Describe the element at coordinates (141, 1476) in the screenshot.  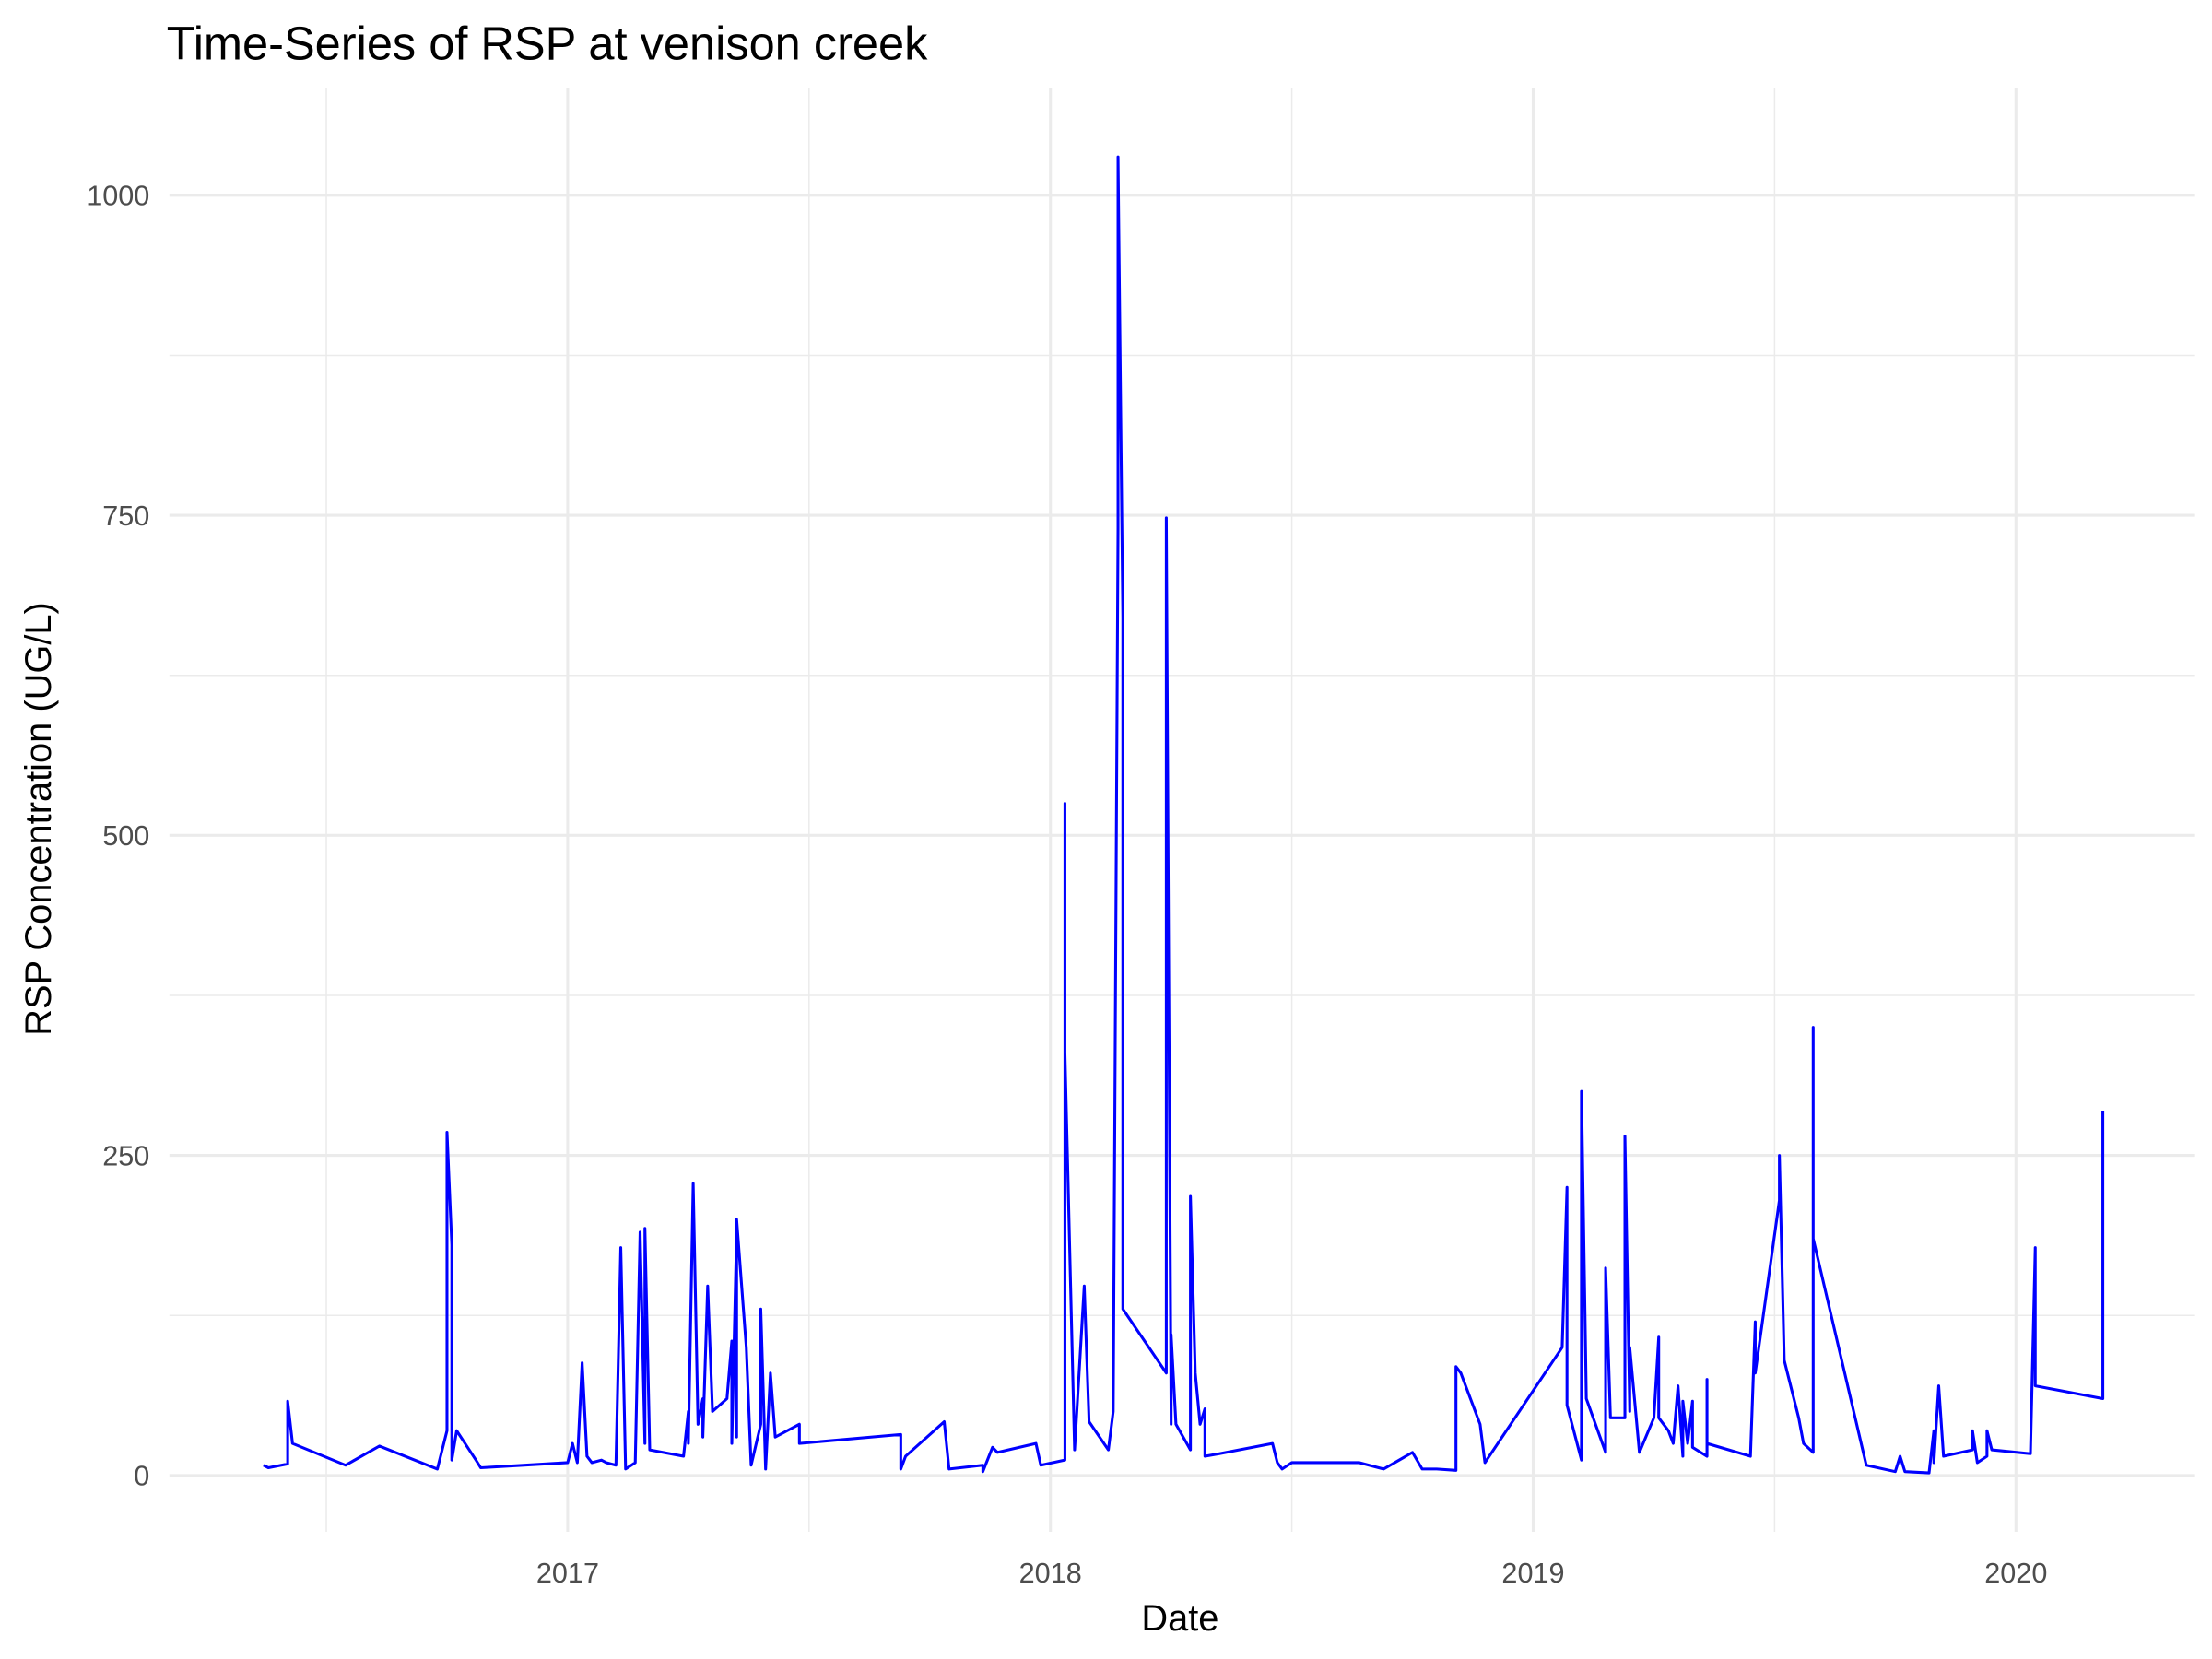
I see `y-tick-label: 0` at that location.